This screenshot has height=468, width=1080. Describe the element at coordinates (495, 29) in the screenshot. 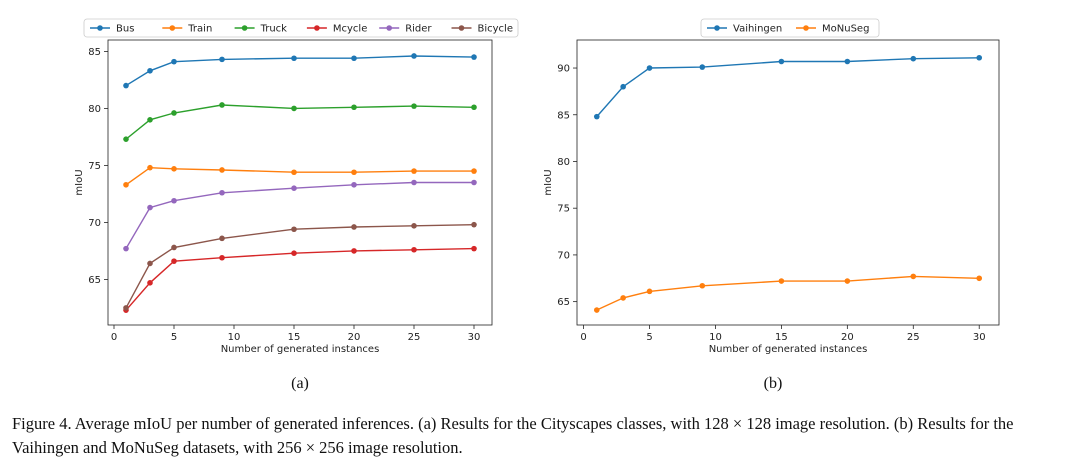

I see `legend-label: Bicycle` at that location.